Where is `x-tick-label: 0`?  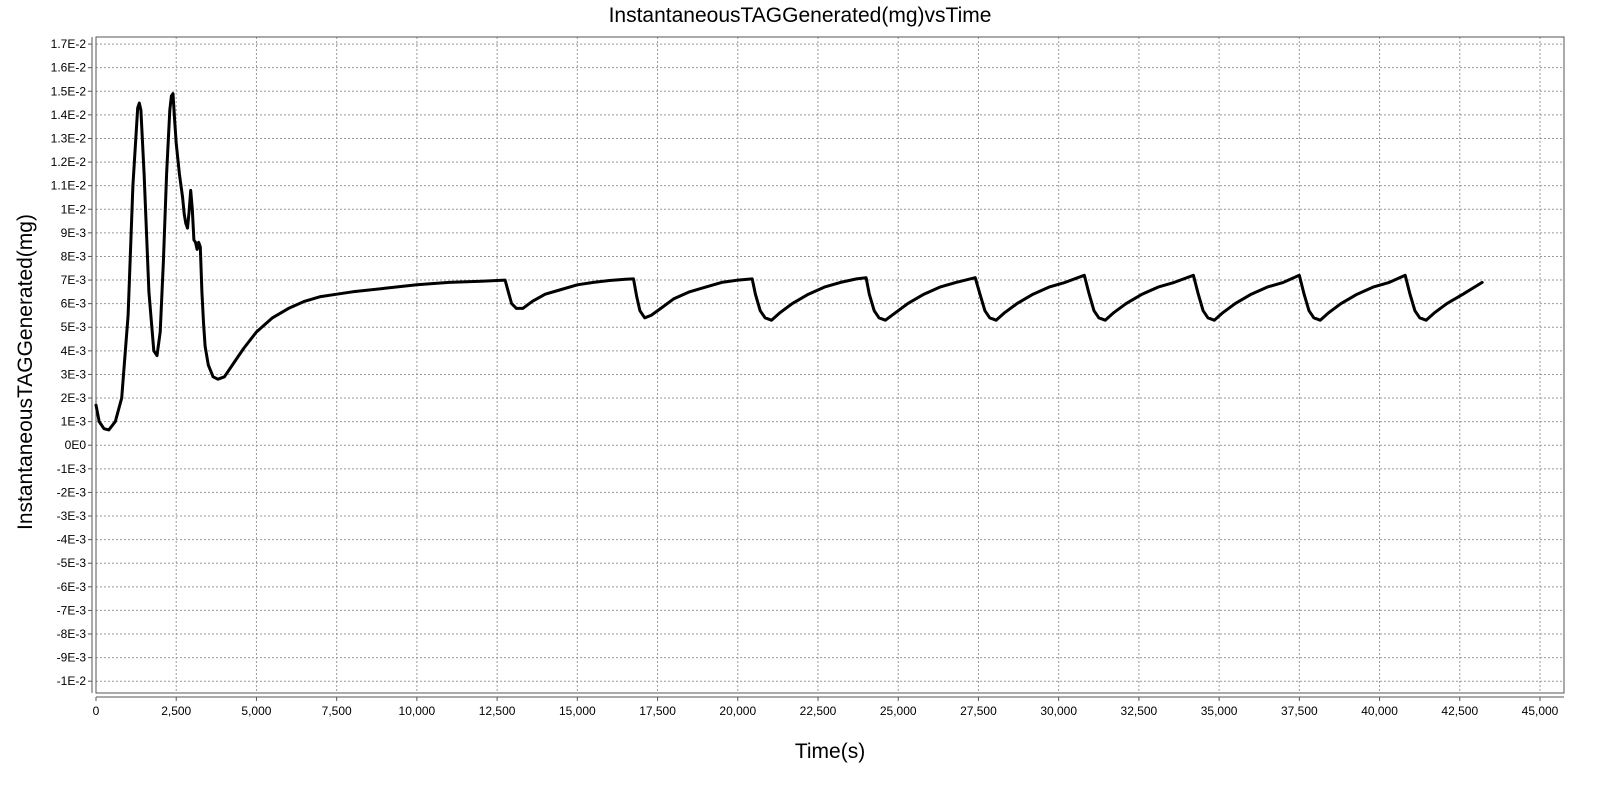
x-tick-label: 0 is located at coordinates (96, 711).